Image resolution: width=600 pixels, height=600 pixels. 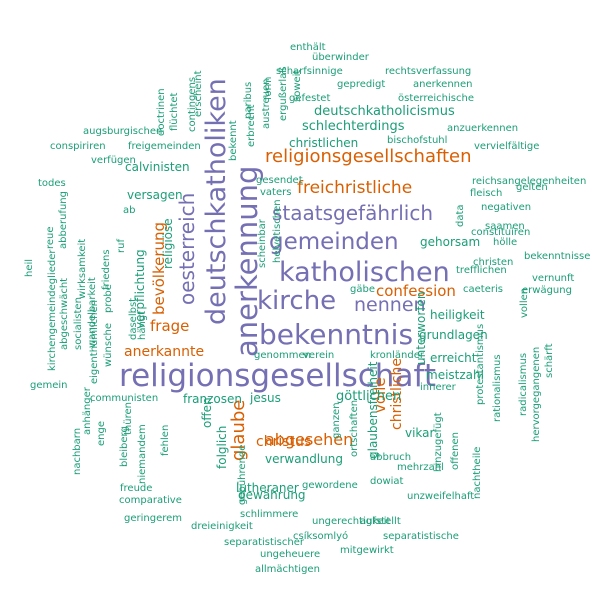 I want to click on word-calvinisten: calvinisten, so click(x=157, y=167).